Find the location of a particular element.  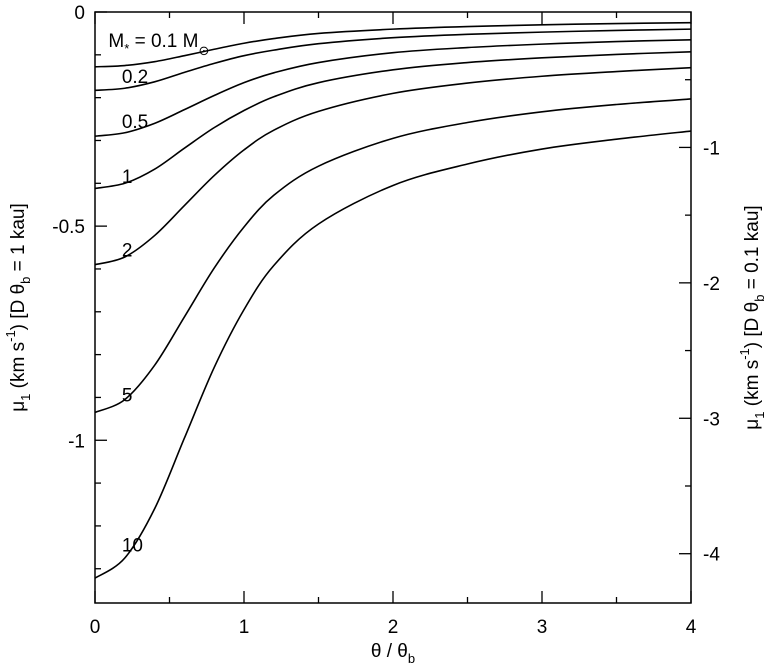

y-right-tick-label: -3 is located at coordinates (711, 419).